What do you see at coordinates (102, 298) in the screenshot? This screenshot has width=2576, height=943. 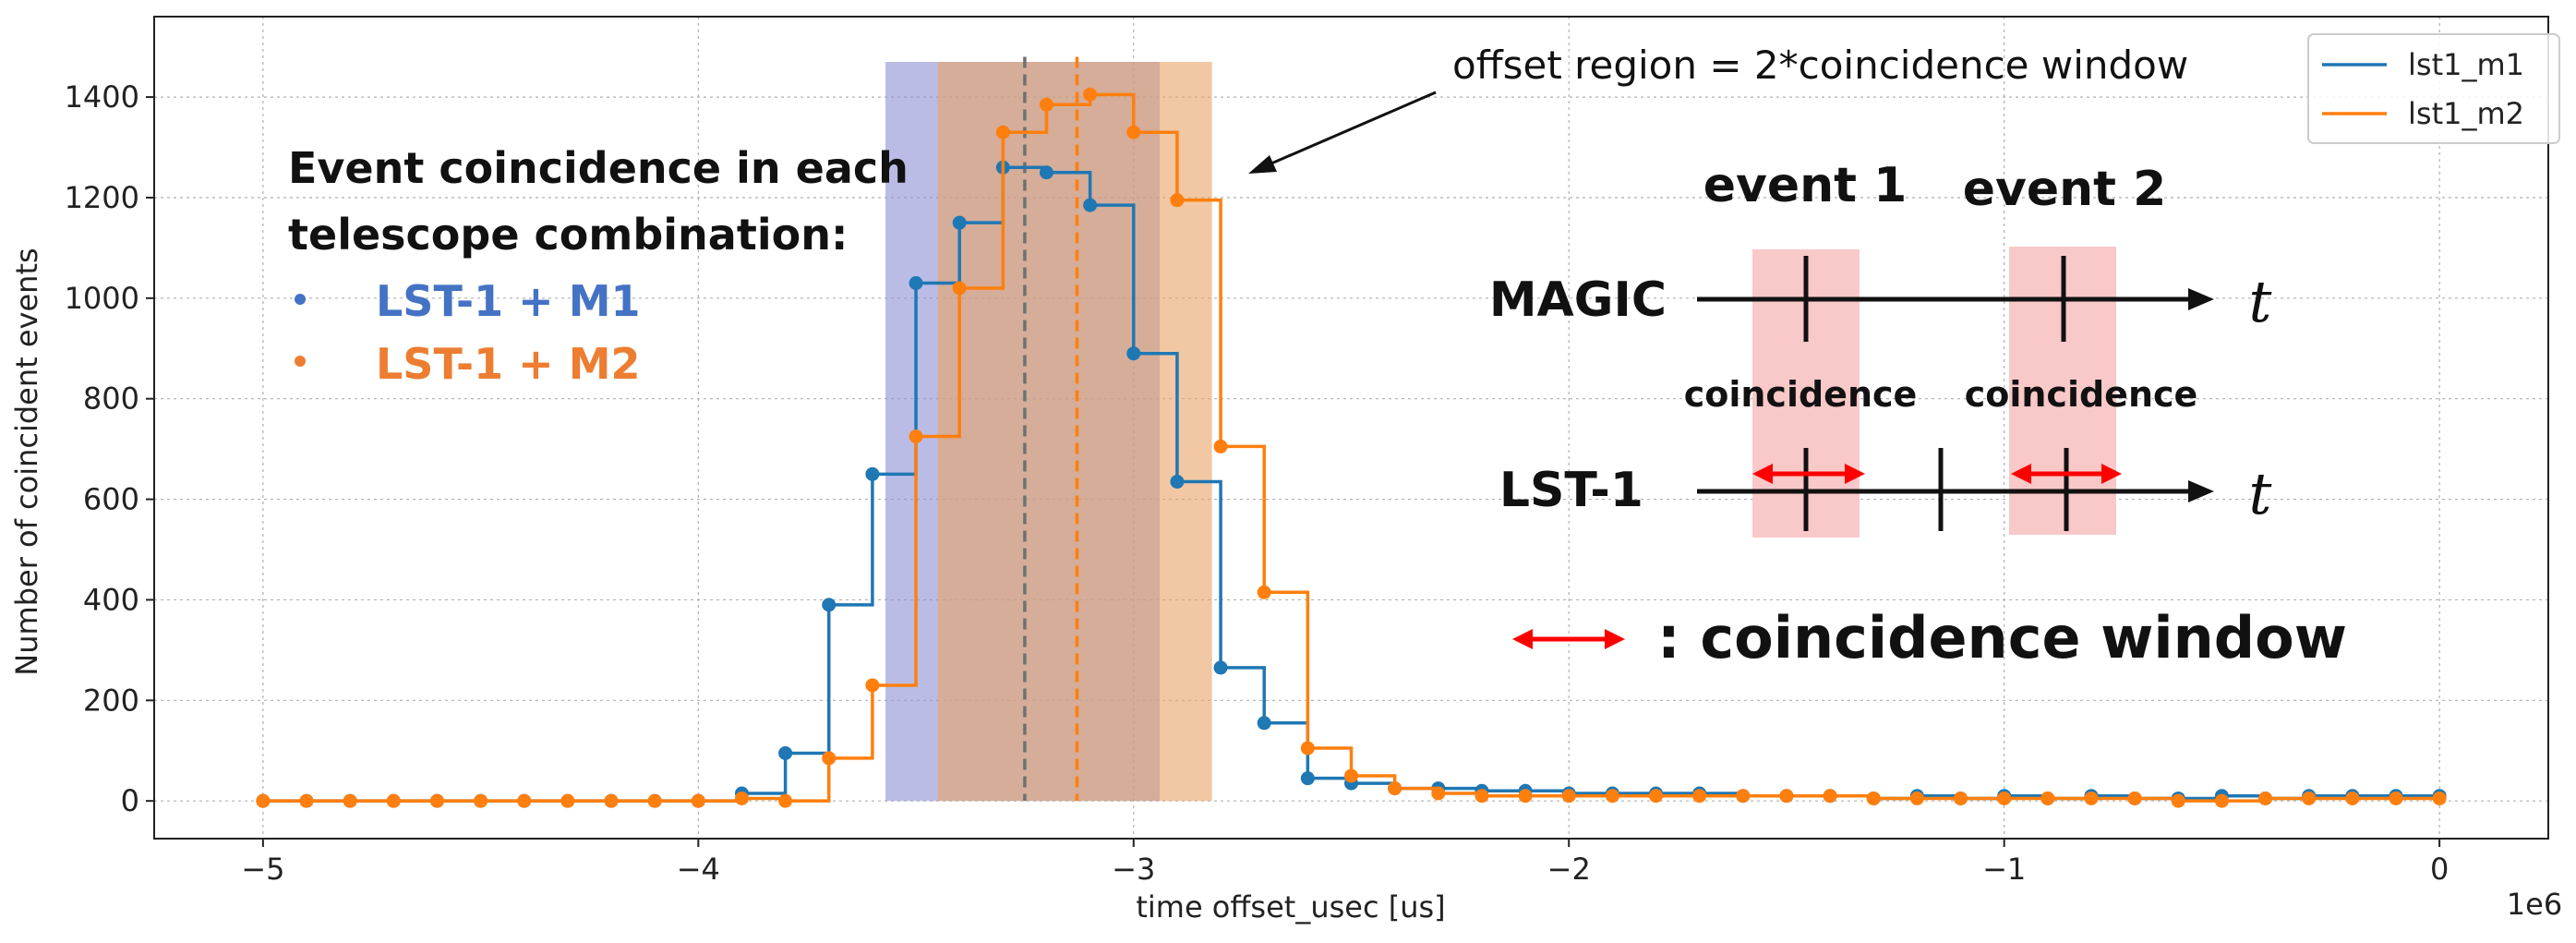 I see `y-tick-label: 1000` at bounding box center [102, 298].